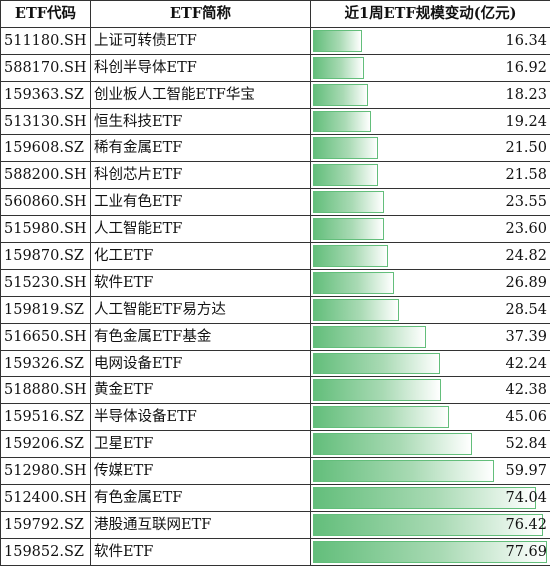  Describe the element at coordinates (430, 363) in the screenshot. I see `weekly-change-cell: 42.24` at that location.